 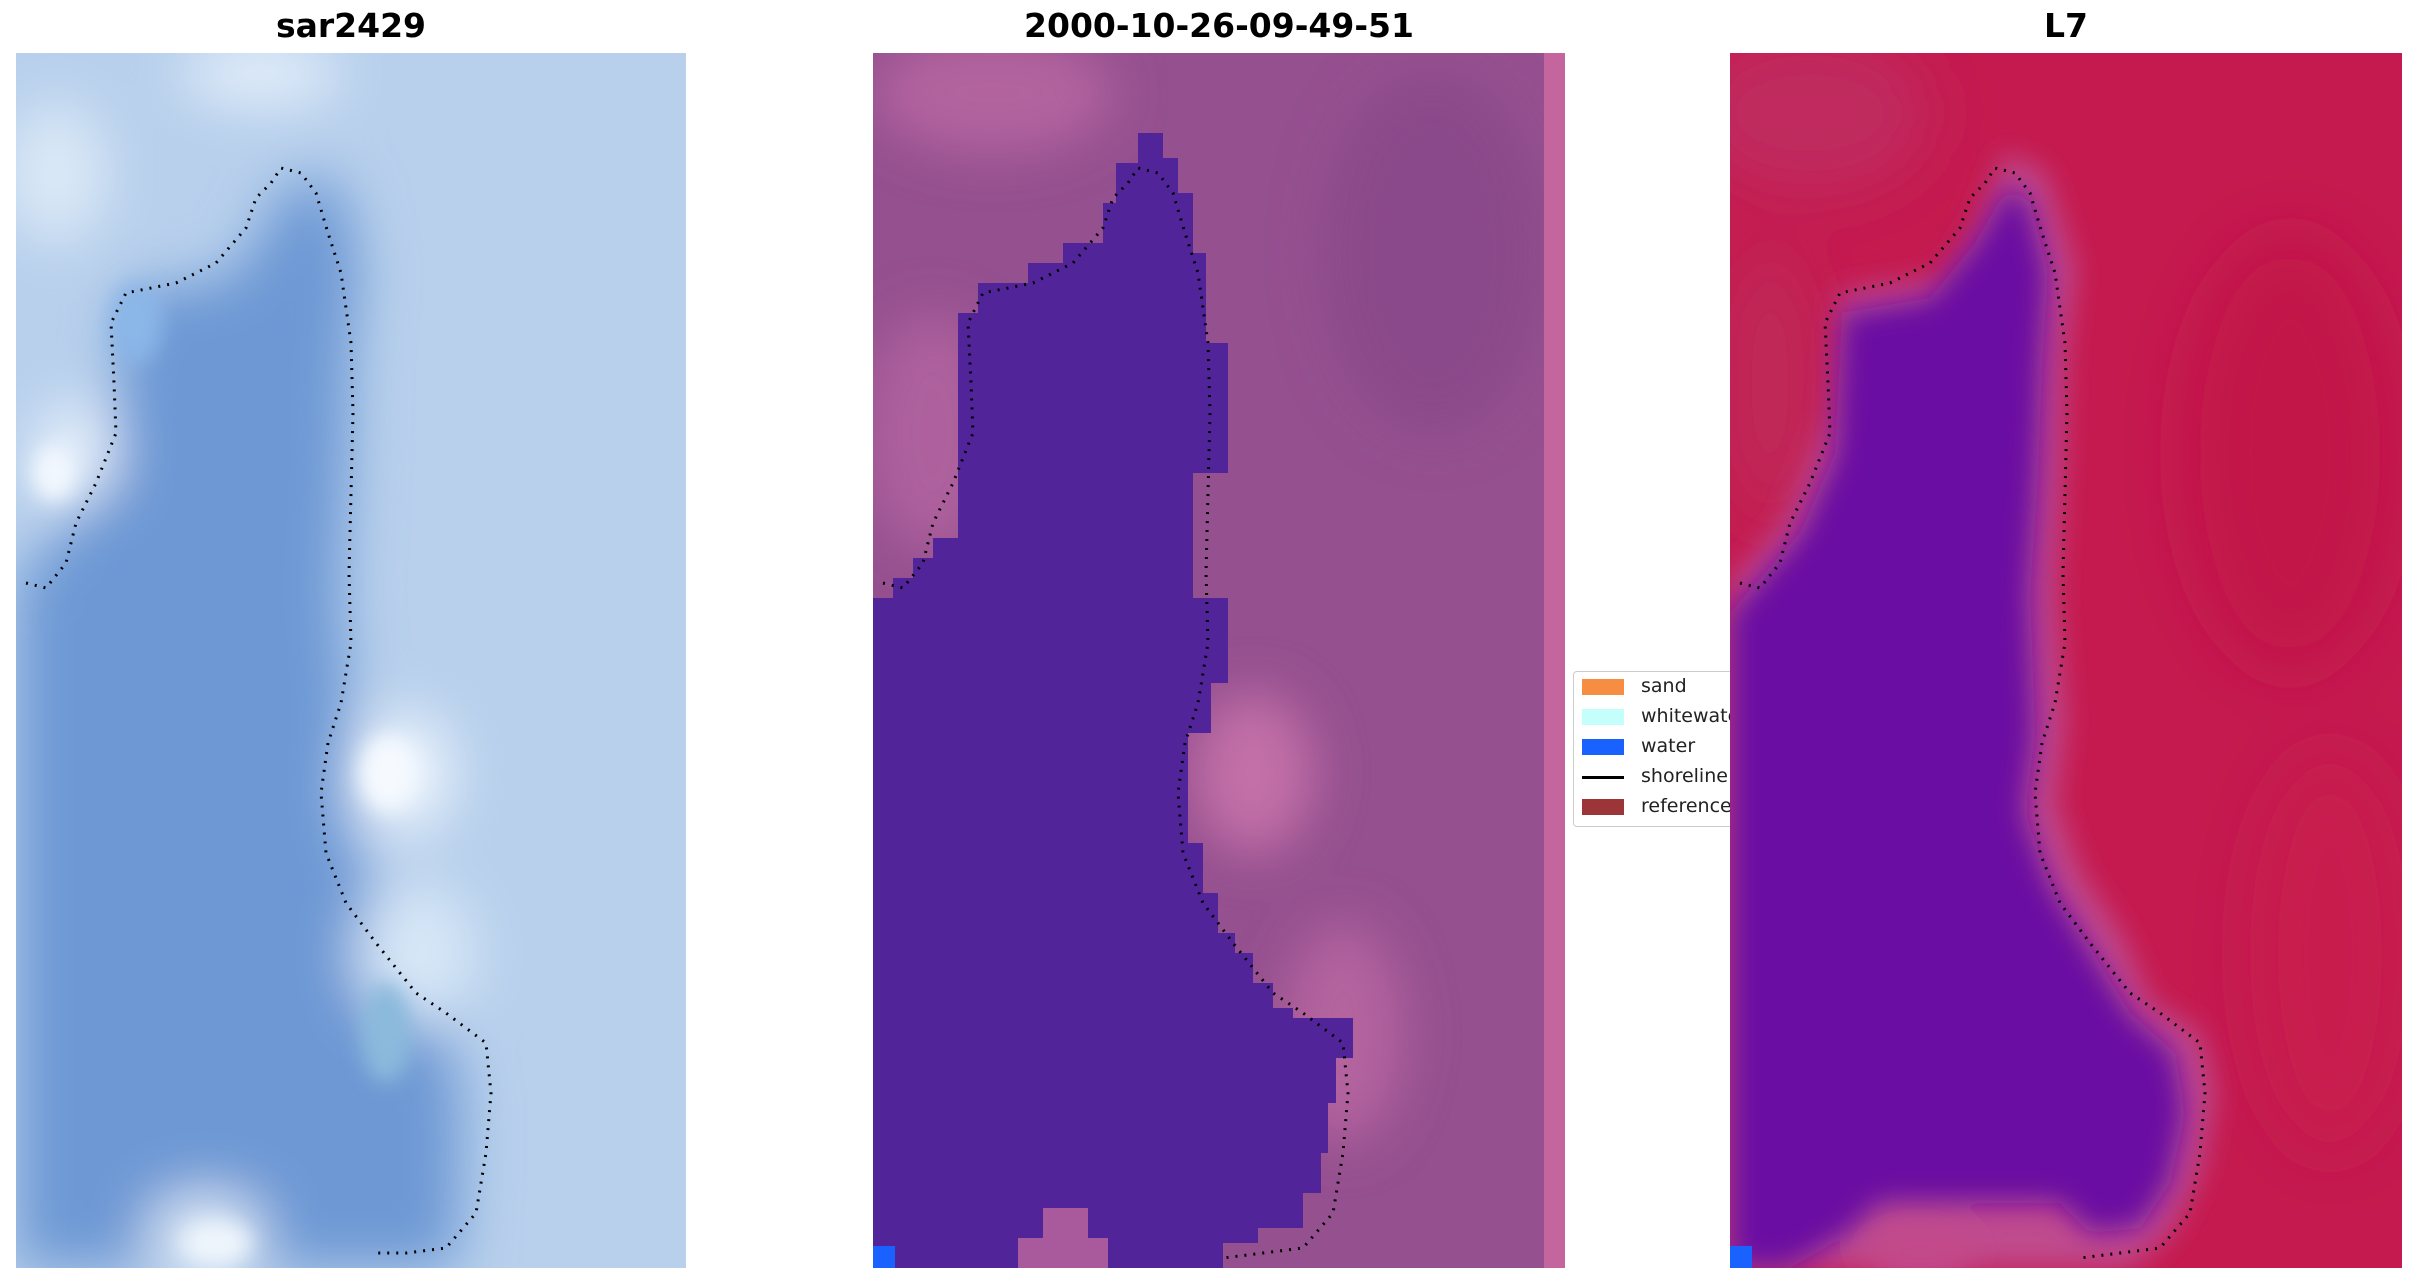 What do you see at coordinates (1741, 1257) in the screenshot?
I see `l7-water-pixel` at bounding box center [1741, 1257].